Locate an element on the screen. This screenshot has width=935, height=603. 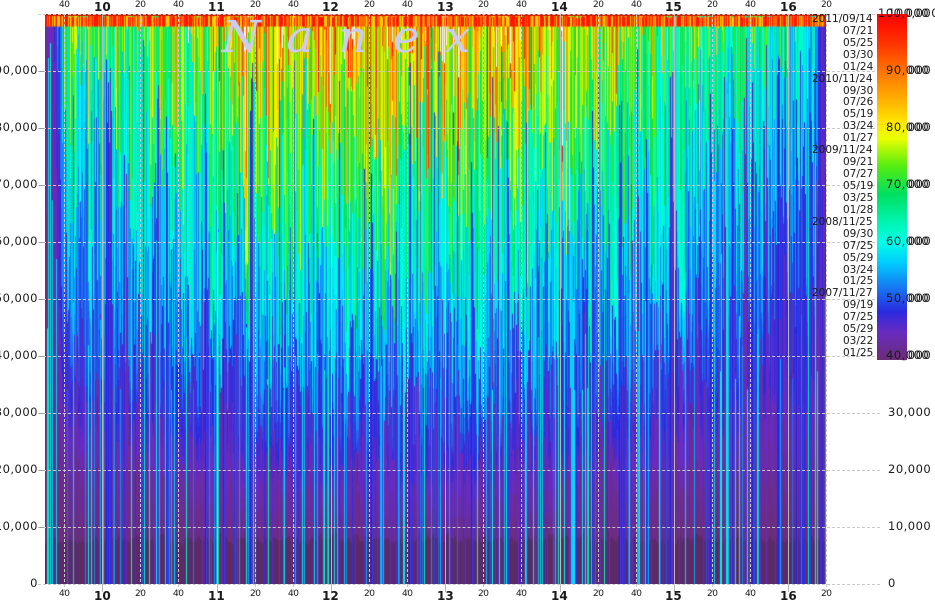
x-tick-bottom-10-1: 10 is located at coordinates (102, 596).